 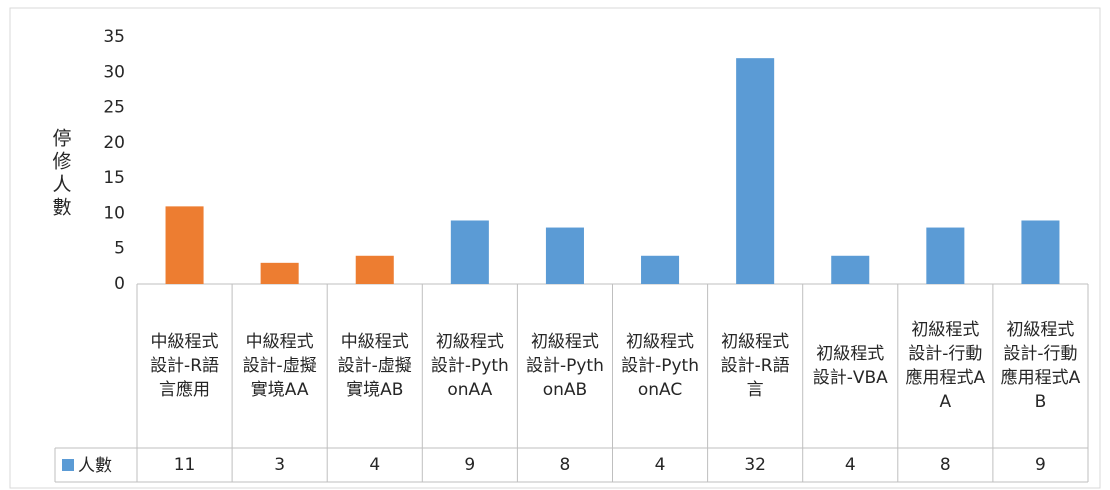 What do you see at coordinates (1040, 366) in the screenshot?
I see `category-label: 初級程式設計-行動應用程式AB` at bounding box center [1040, 366].